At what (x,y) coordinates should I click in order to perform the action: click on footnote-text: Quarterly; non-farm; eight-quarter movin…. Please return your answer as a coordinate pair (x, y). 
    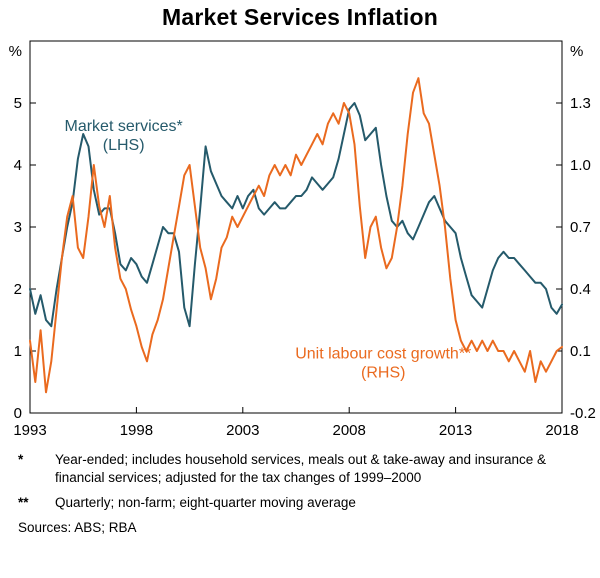
    Looking at the image, I should click on (205, 503).